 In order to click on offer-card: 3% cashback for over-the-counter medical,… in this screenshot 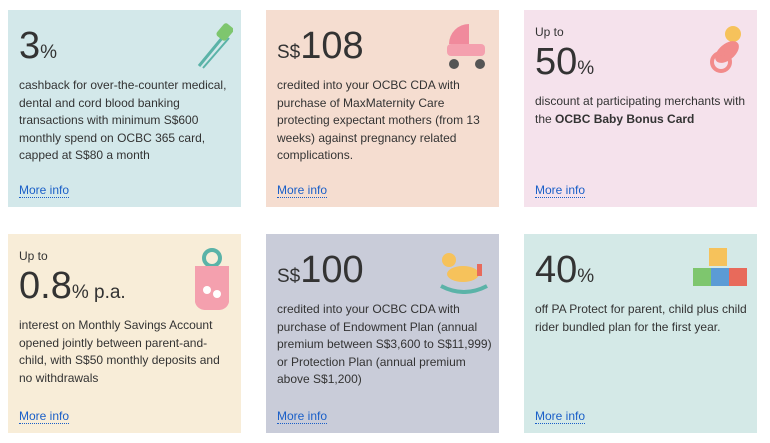, I will do `click(124, 108)`.